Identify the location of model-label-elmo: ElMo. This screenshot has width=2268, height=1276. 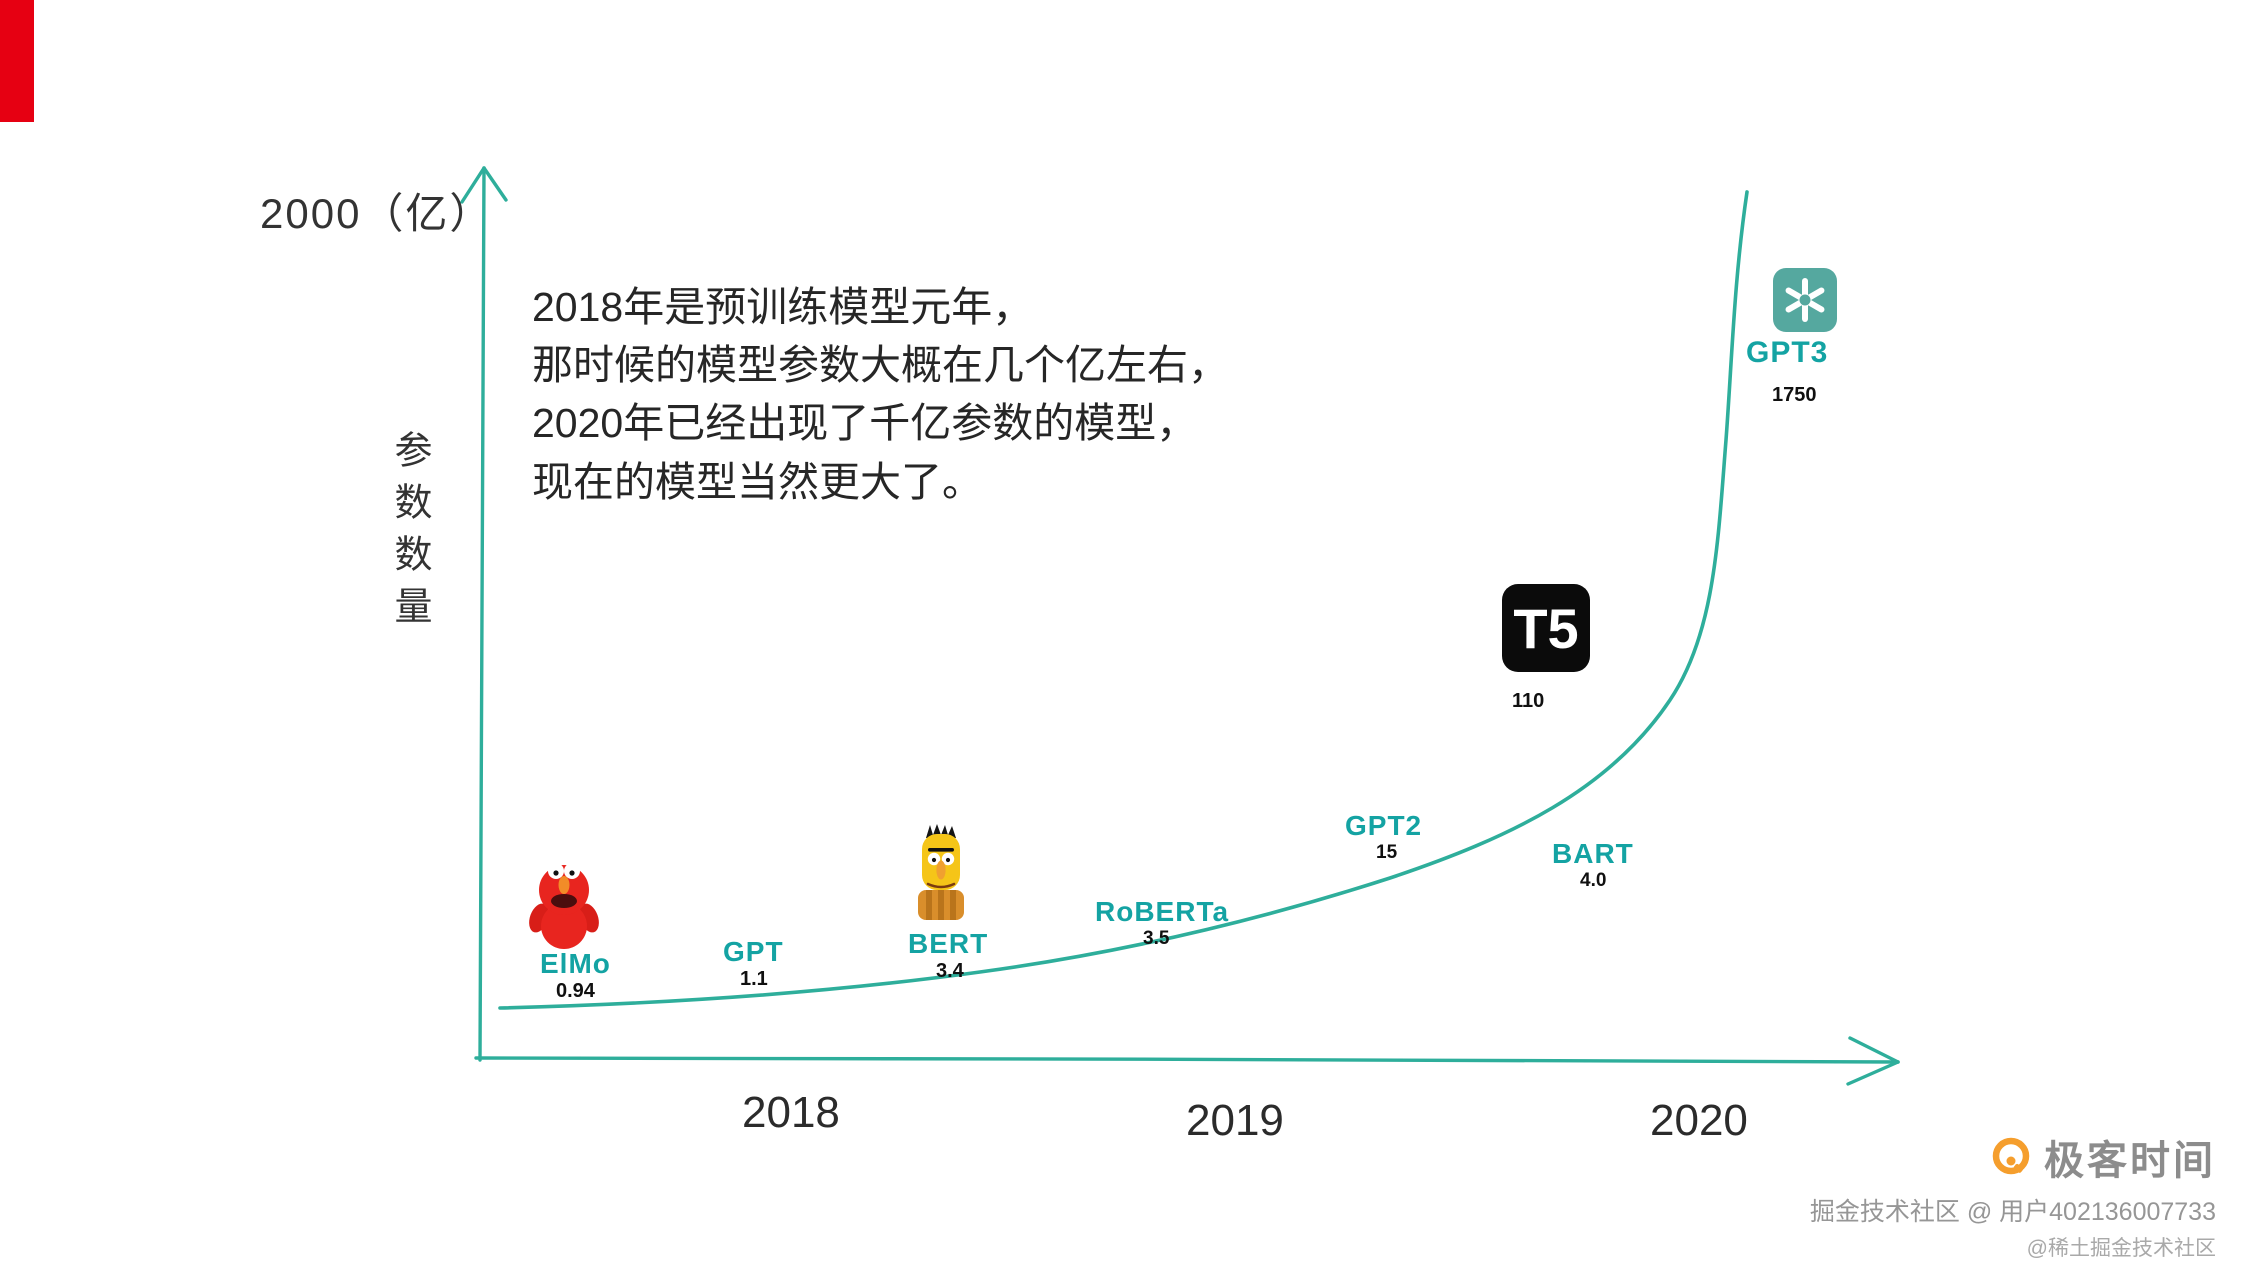
(575, 963).